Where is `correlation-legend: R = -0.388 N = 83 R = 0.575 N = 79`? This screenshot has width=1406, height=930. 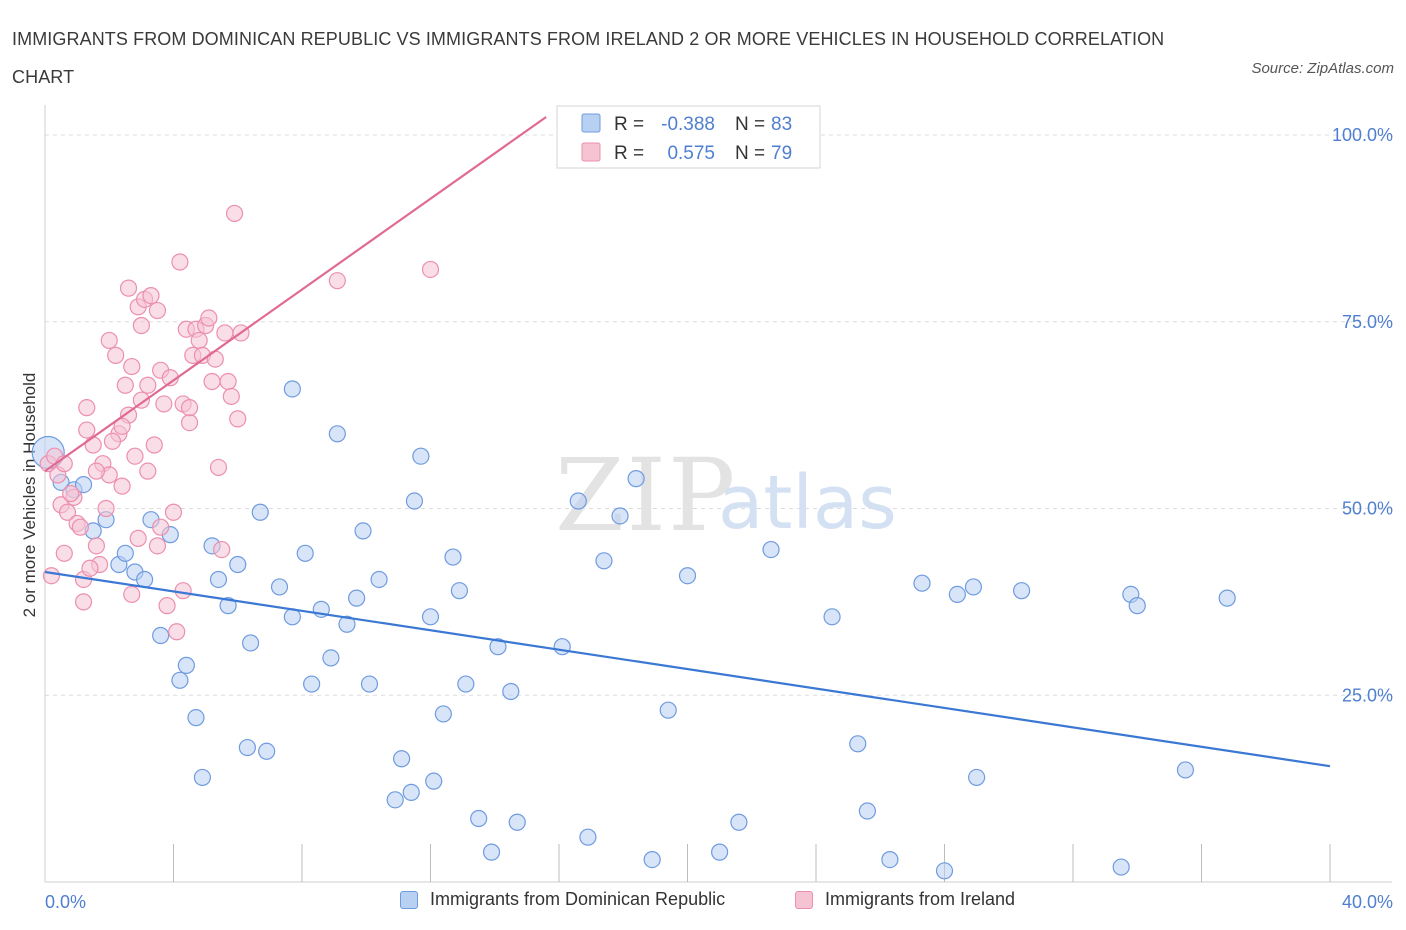 correlation-legend: R = -0.388 N = 83 R = 0.575 N = 79 is located at coordinates (688, 137).